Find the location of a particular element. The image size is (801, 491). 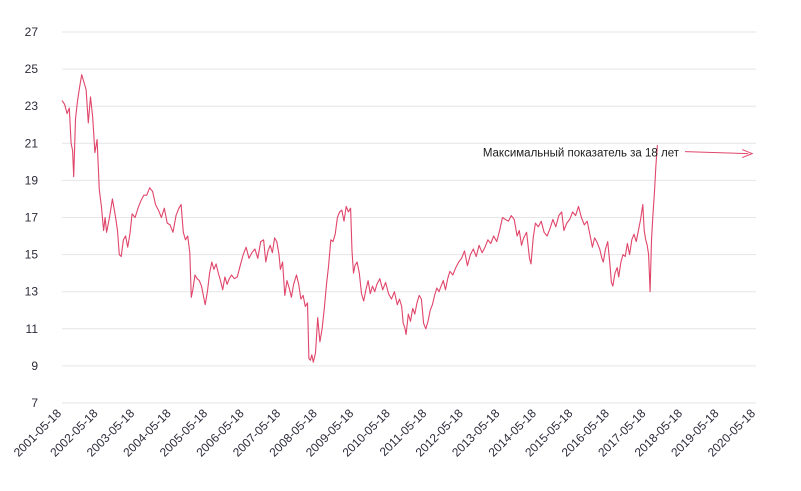

annotation-label: Максимальный показатель за 18 лет is located at coordinates (581, 154).